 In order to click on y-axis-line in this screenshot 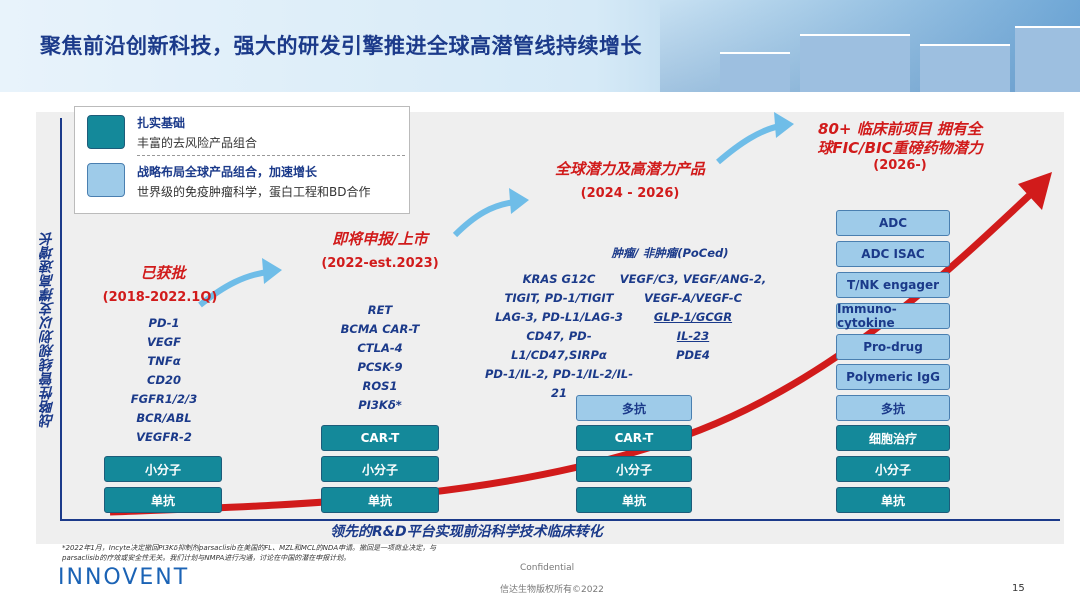, I will do `click(61, 319)`.